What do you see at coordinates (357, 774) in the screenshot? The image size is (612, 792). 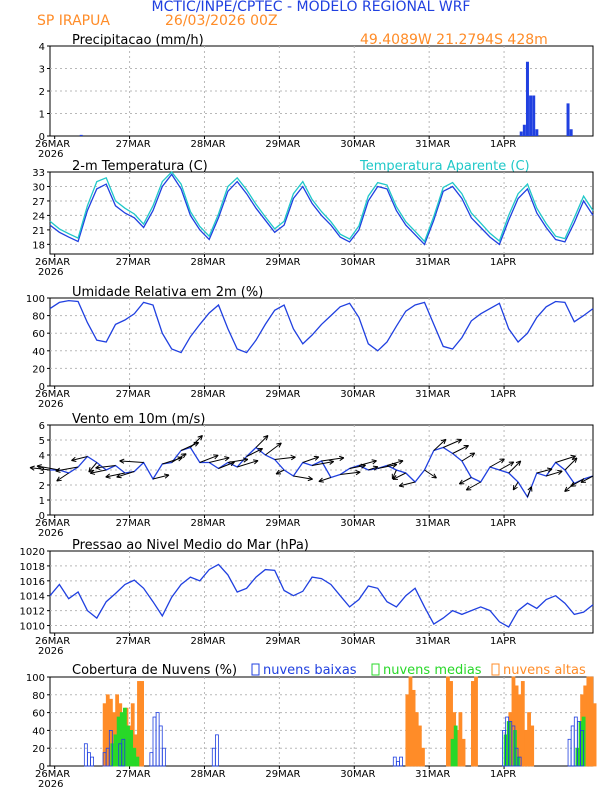 I see `x-tick-label: 30MAR` at bounding box center [357, 774].